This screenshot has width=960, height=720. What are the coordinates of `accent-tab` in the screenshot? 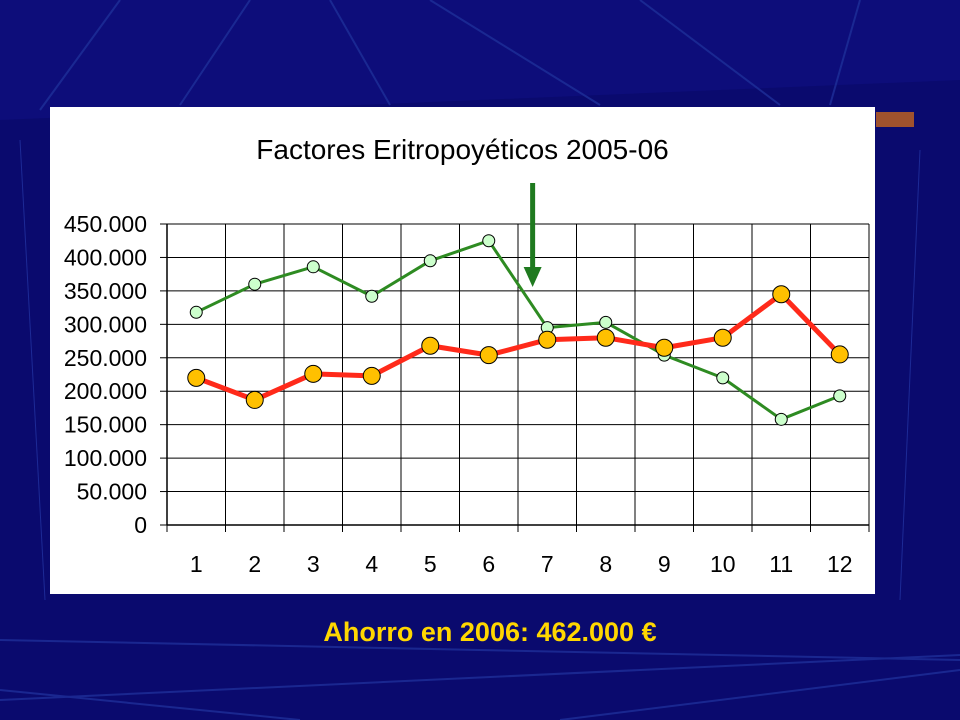 It's located at (895, 119).